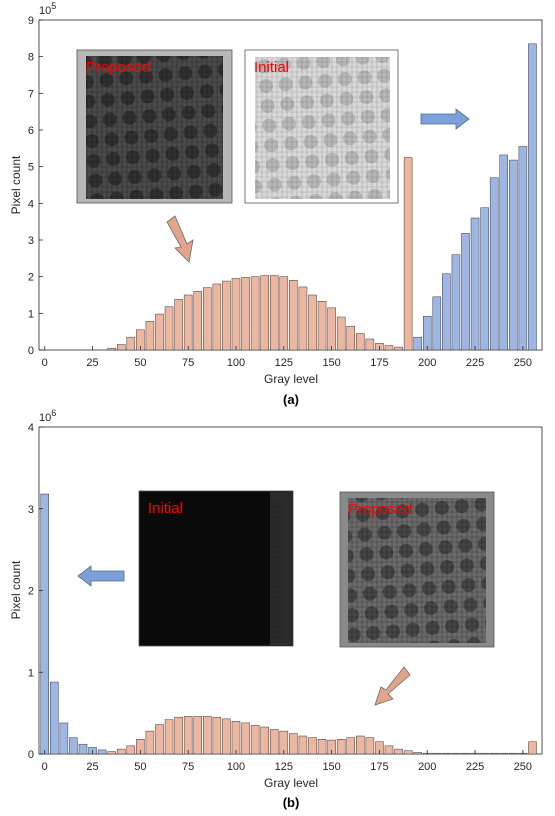 The width and height of the screenshot is (555, 816). I want to click on inset-label-initial-b: Initial, so click(165, 508).